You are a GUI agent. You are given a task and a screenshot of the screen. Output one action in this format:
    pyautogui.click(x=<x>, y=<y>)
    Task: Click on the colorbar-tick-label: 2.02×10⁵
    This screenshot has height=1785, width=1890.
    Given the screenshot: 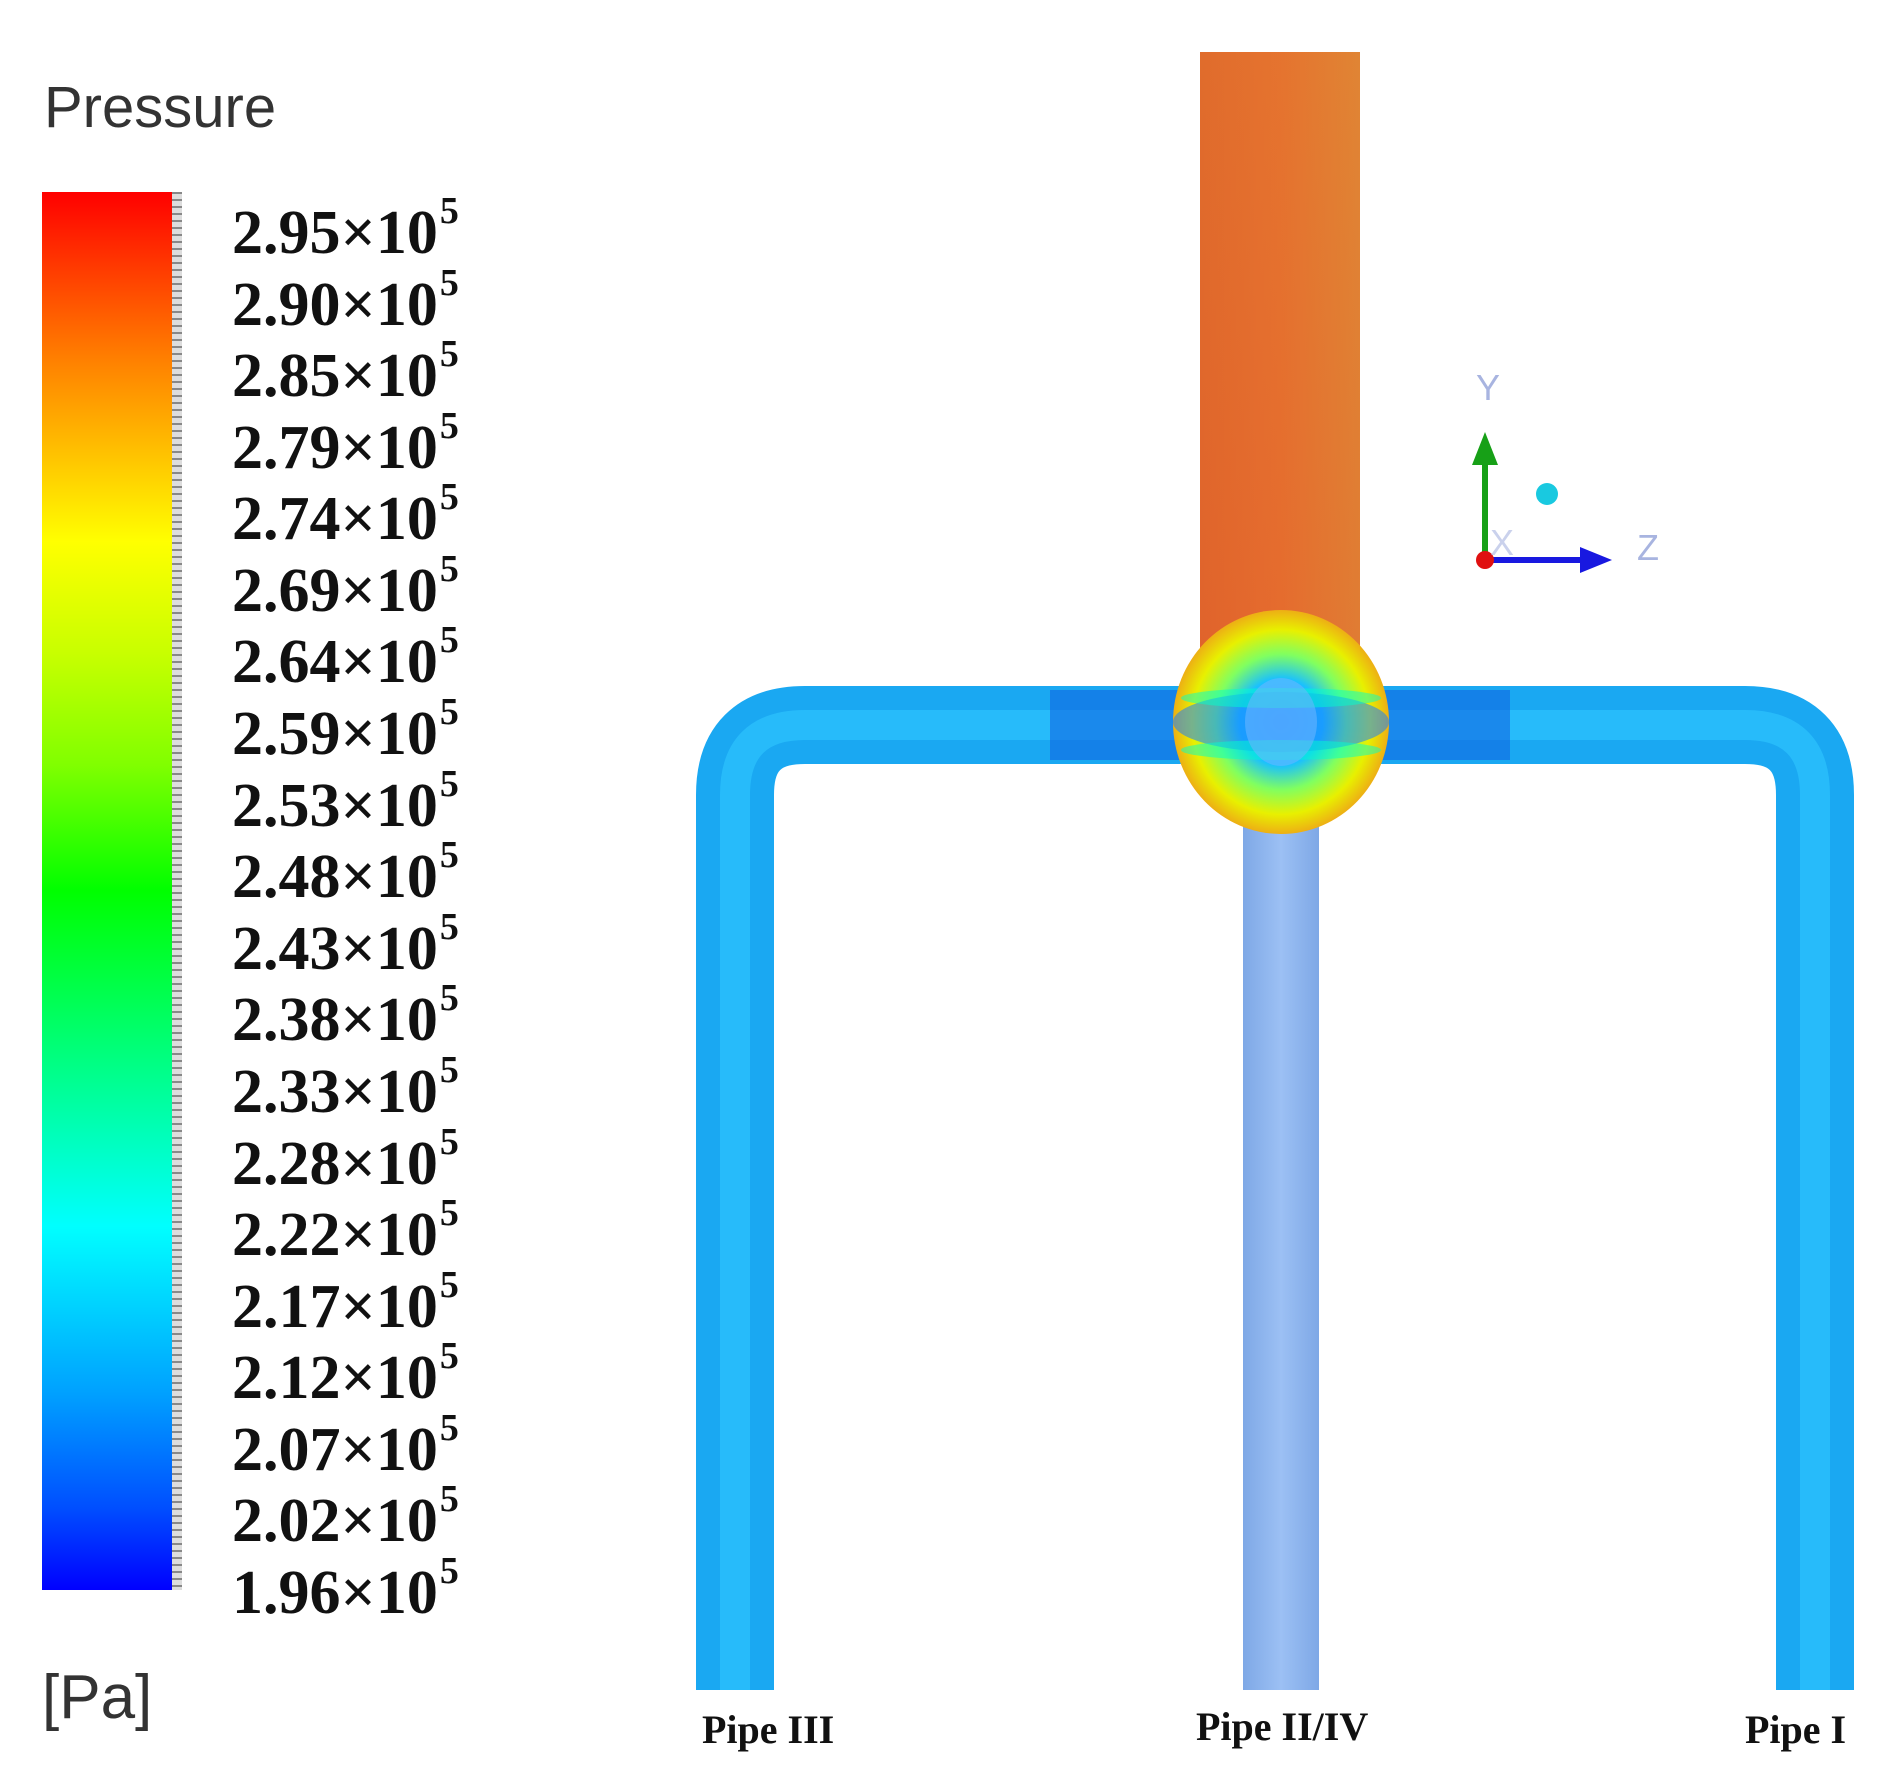 What is the action you would take?
    pyautogui.click(x=345, y=1516)
    